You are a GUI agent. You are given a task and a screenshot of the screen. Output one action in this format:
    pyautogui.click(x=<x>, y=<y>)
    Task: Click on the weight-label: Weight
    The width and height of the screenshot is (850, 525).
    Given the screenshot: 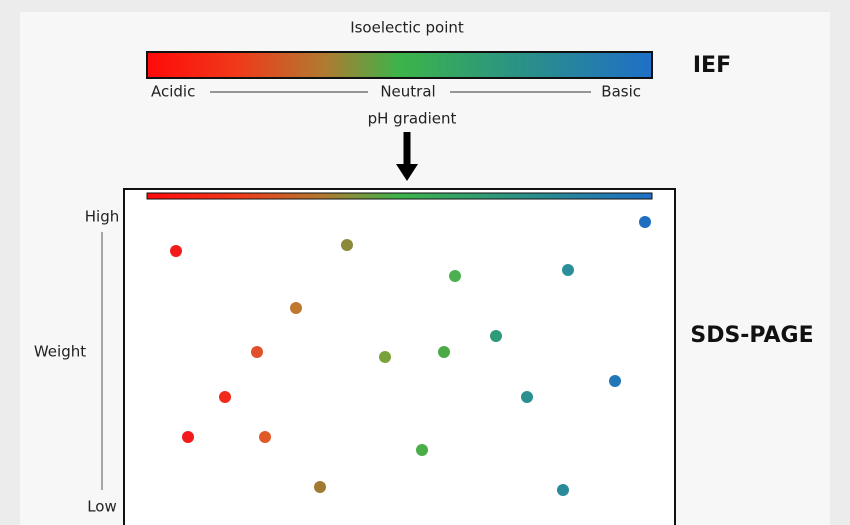 What is the action you would take?
    pyautogui.click(x=60, y=352)
    